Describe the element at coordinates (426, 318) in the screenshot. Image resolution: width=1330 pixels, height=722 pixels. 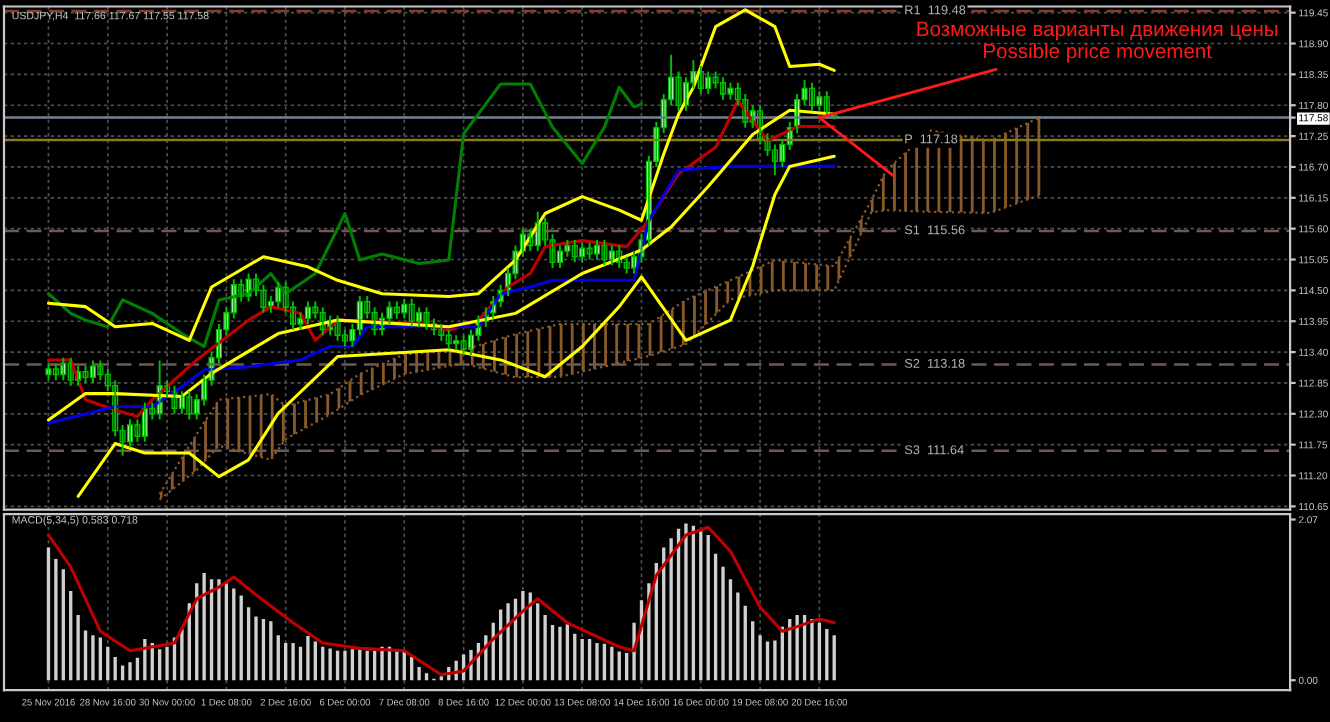
I see `candlestick` at that location.